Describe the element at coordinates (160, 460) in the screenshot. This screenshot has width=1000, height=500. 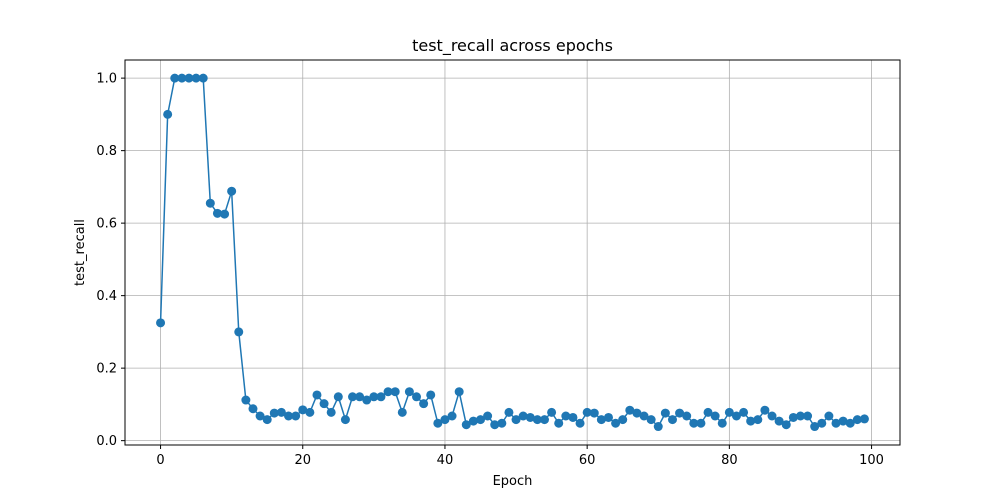
I see `x-tick-label: 0` at that location.